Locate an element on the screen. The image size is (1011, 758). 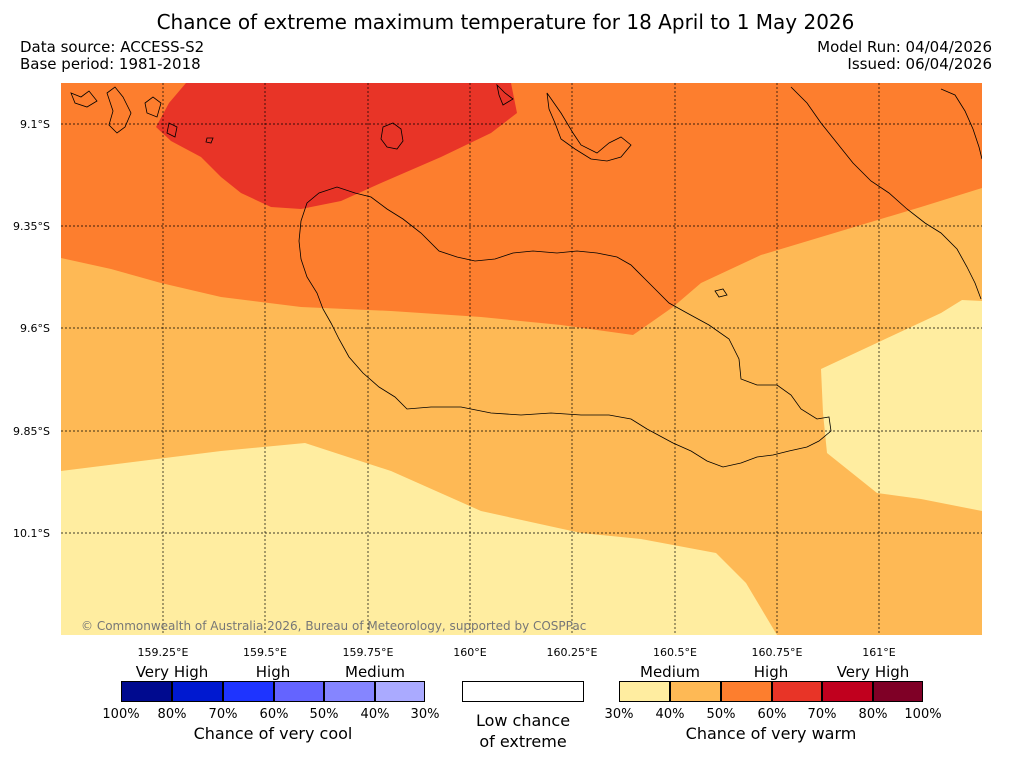
lat-label: 9.6°S is located at coordinates (35, 328).